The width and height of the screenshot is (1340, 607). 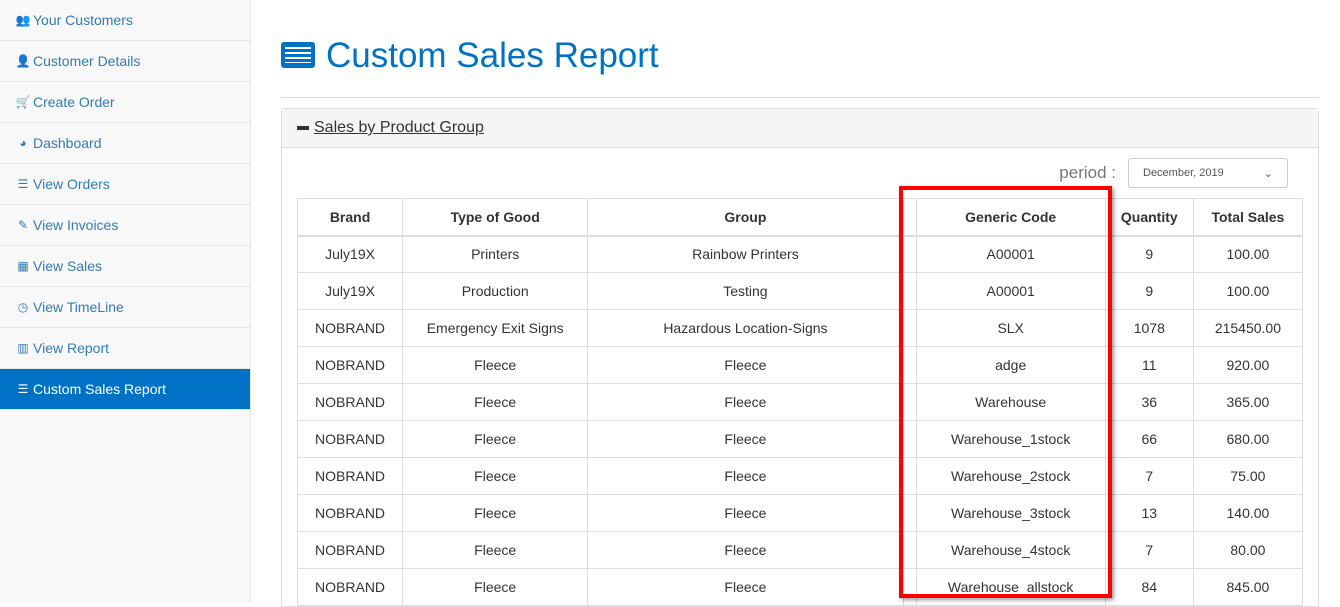 What do you see at coordinates (350, 254) in the screenshot?
I see `table-cell: July19X` at bounding box center [350, 254].